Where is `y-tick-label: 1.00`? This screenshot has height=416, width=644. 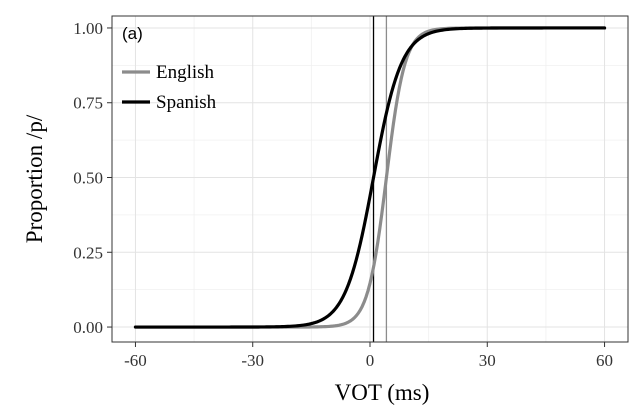
y-tick-label: 1.00 is located at coordinates (88, 28).